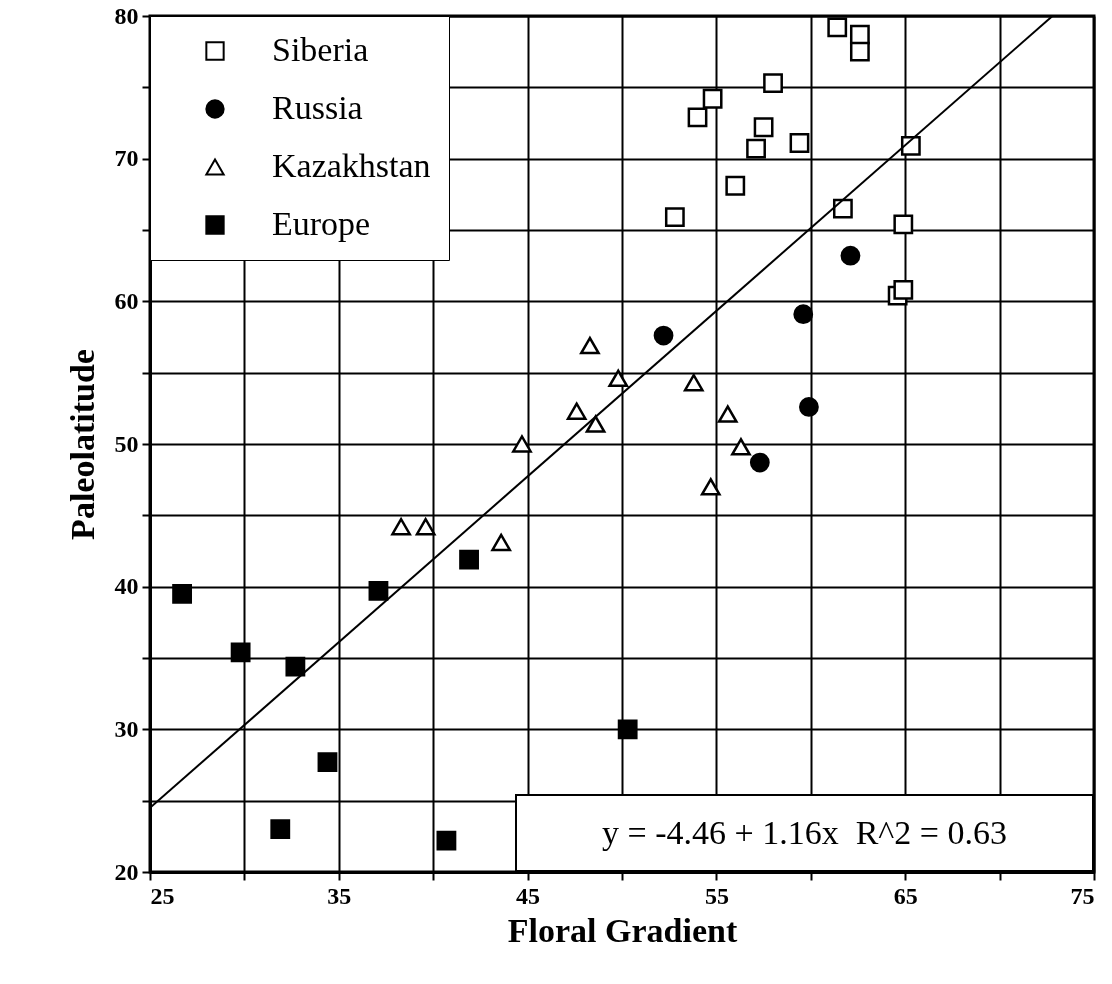  What do you see at coordinates (905, 895) in the screenshot?
I see `x-tick-label: 65` at bounding box center [905, 895].